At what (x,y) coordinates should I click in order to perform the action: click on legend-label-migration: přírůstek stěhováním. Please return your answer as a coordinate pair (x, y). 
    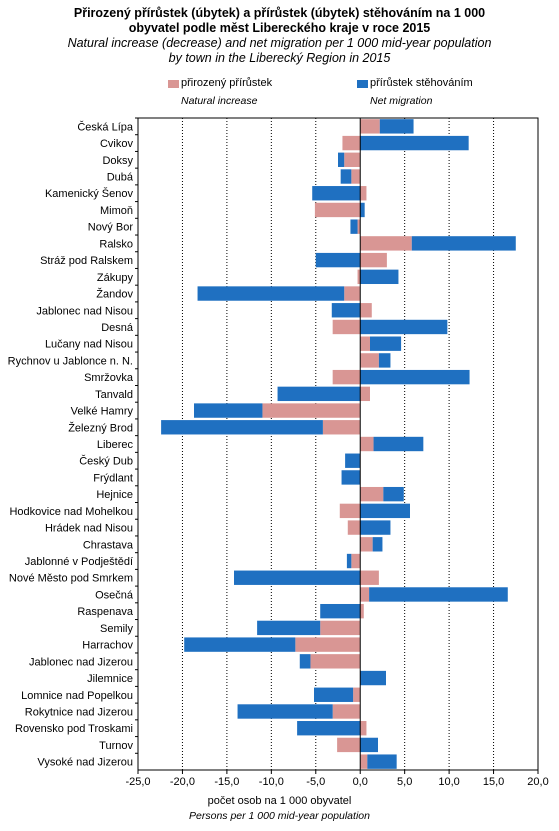
    Looking at the image, I should click on (421, 83).